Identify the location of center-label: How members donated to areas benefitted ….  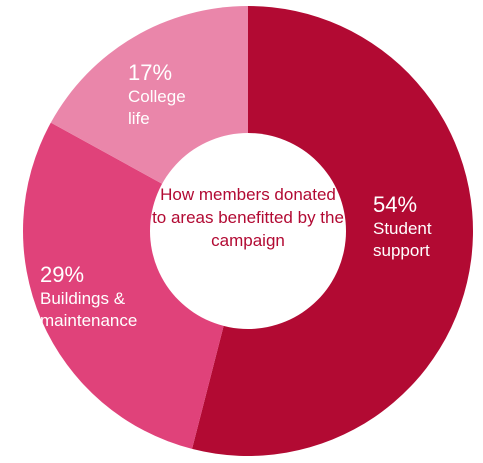
(248, 217).